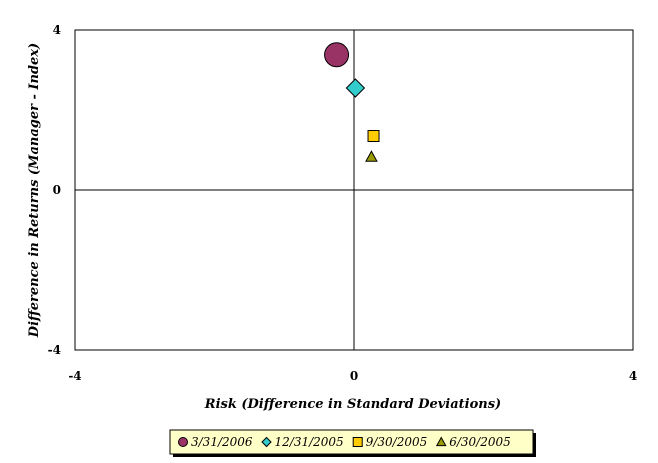  I want to click on legend: 3/31/2006 12/31/2005 9/30/2005 6/30/2005, so click(352, 443).